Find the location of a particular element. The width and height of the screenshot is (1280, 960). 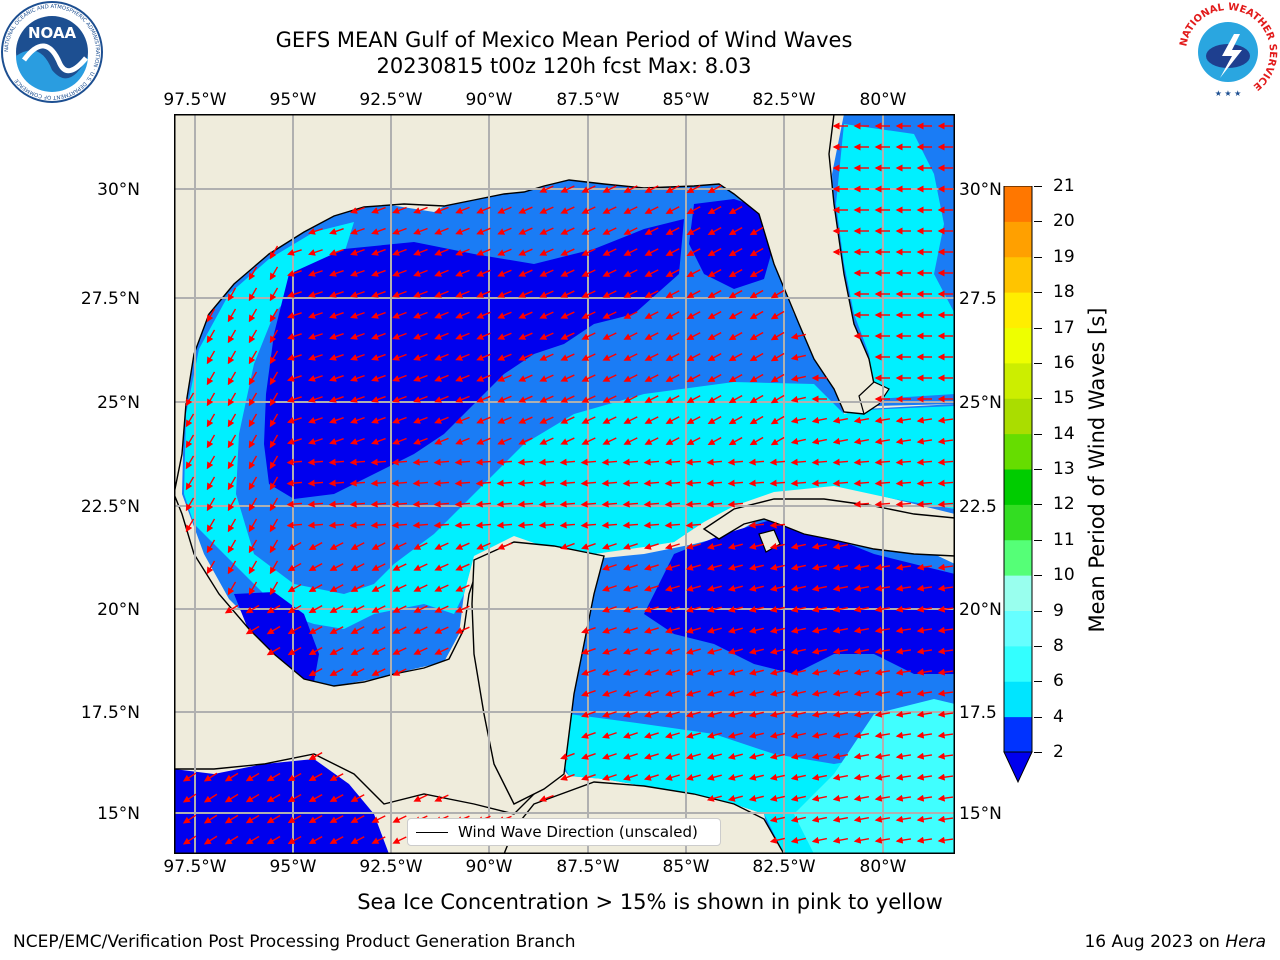

lon-tick-bottom: 85°W is located at coordinates (686, 867).